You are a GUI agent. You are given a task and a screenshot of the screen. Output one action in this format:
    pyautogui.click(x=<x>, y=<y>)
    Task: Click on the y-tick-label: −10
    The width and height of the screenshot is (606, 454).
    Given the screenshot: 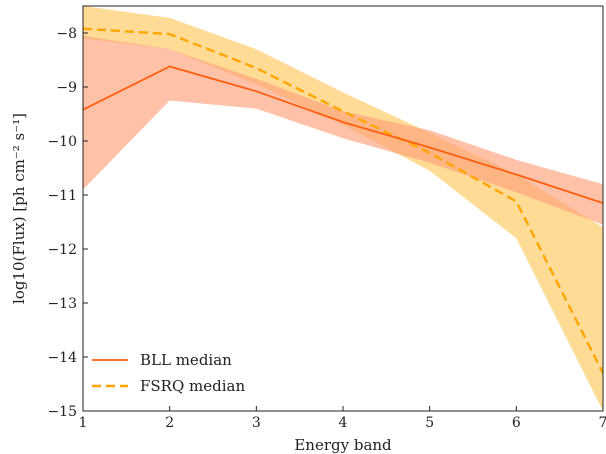 What is the action you would take?
    pyautogui.click(x=62, y=142)
    